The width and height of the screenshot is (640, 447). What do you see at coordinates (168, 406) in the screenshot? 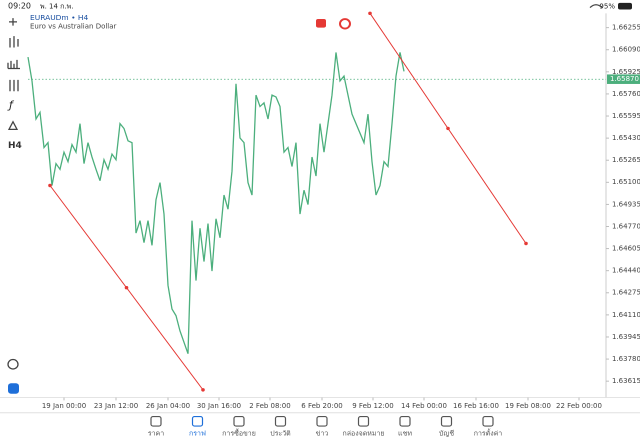
I see `x-tick-label: 26 Jan 04:00` at bounding box center [168, 406].